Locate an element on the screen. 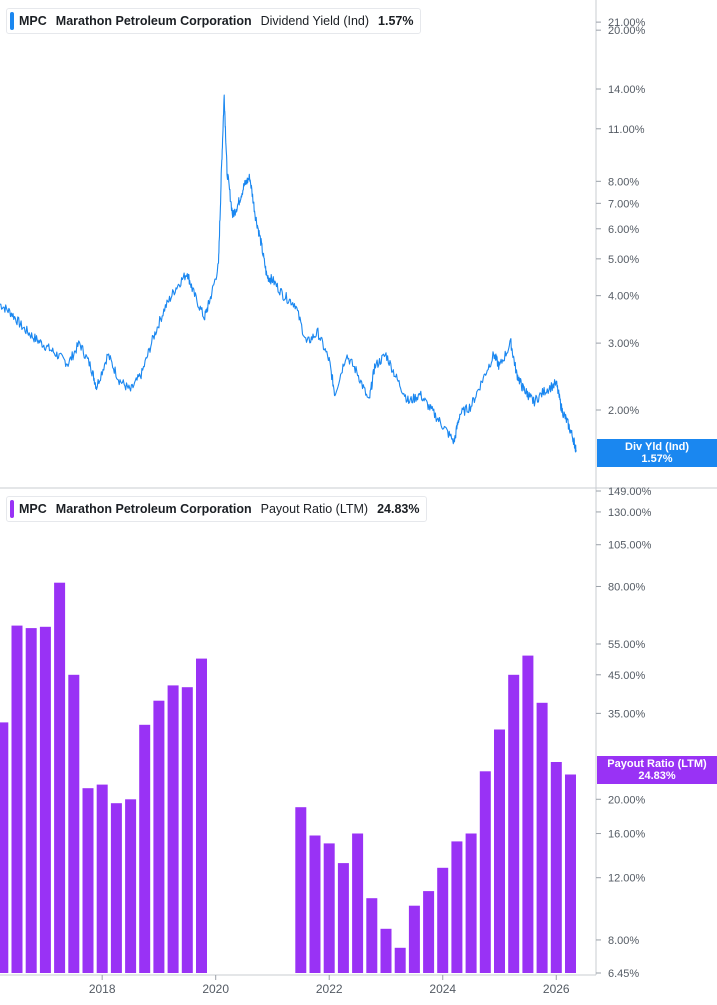 This screenshot has width=717, height=1005. x-axis: 2018 2020 2022 2024 2026 is located at coordinates (329, 985).